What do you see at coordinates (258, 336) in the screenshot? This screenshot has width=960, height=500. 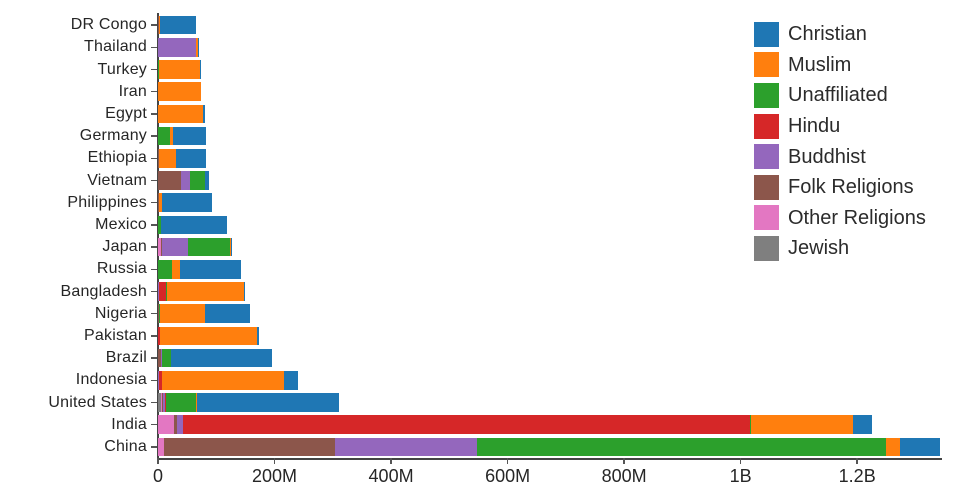 I see `bar-segment-pakistan-christian` at bounding box center [258, 336].